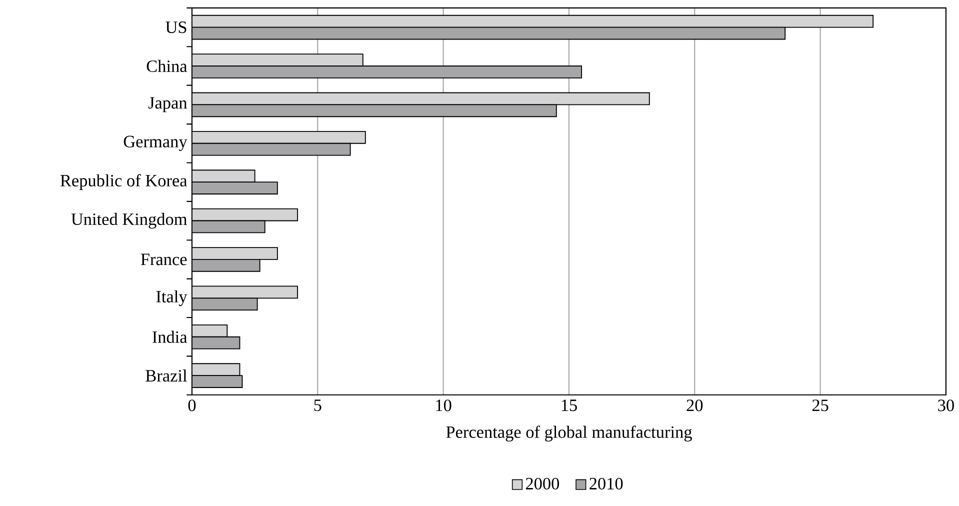  What do you see at coordinates (192, 405) in the screenshot?
I see `x-tick-label: 0` at bounding box center [192, 405].